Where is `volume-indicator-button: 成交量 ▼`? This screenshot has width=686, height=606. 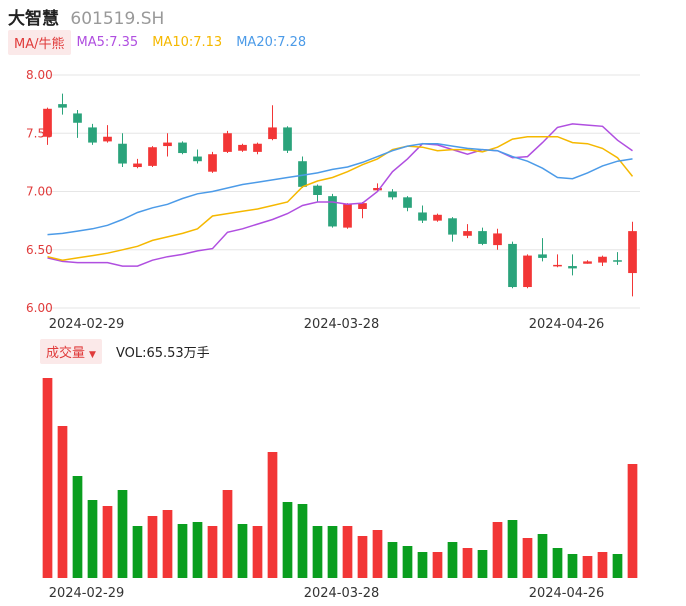
volume-indicator-button: 成交量 ▼ is located at coordinates (71, 351).